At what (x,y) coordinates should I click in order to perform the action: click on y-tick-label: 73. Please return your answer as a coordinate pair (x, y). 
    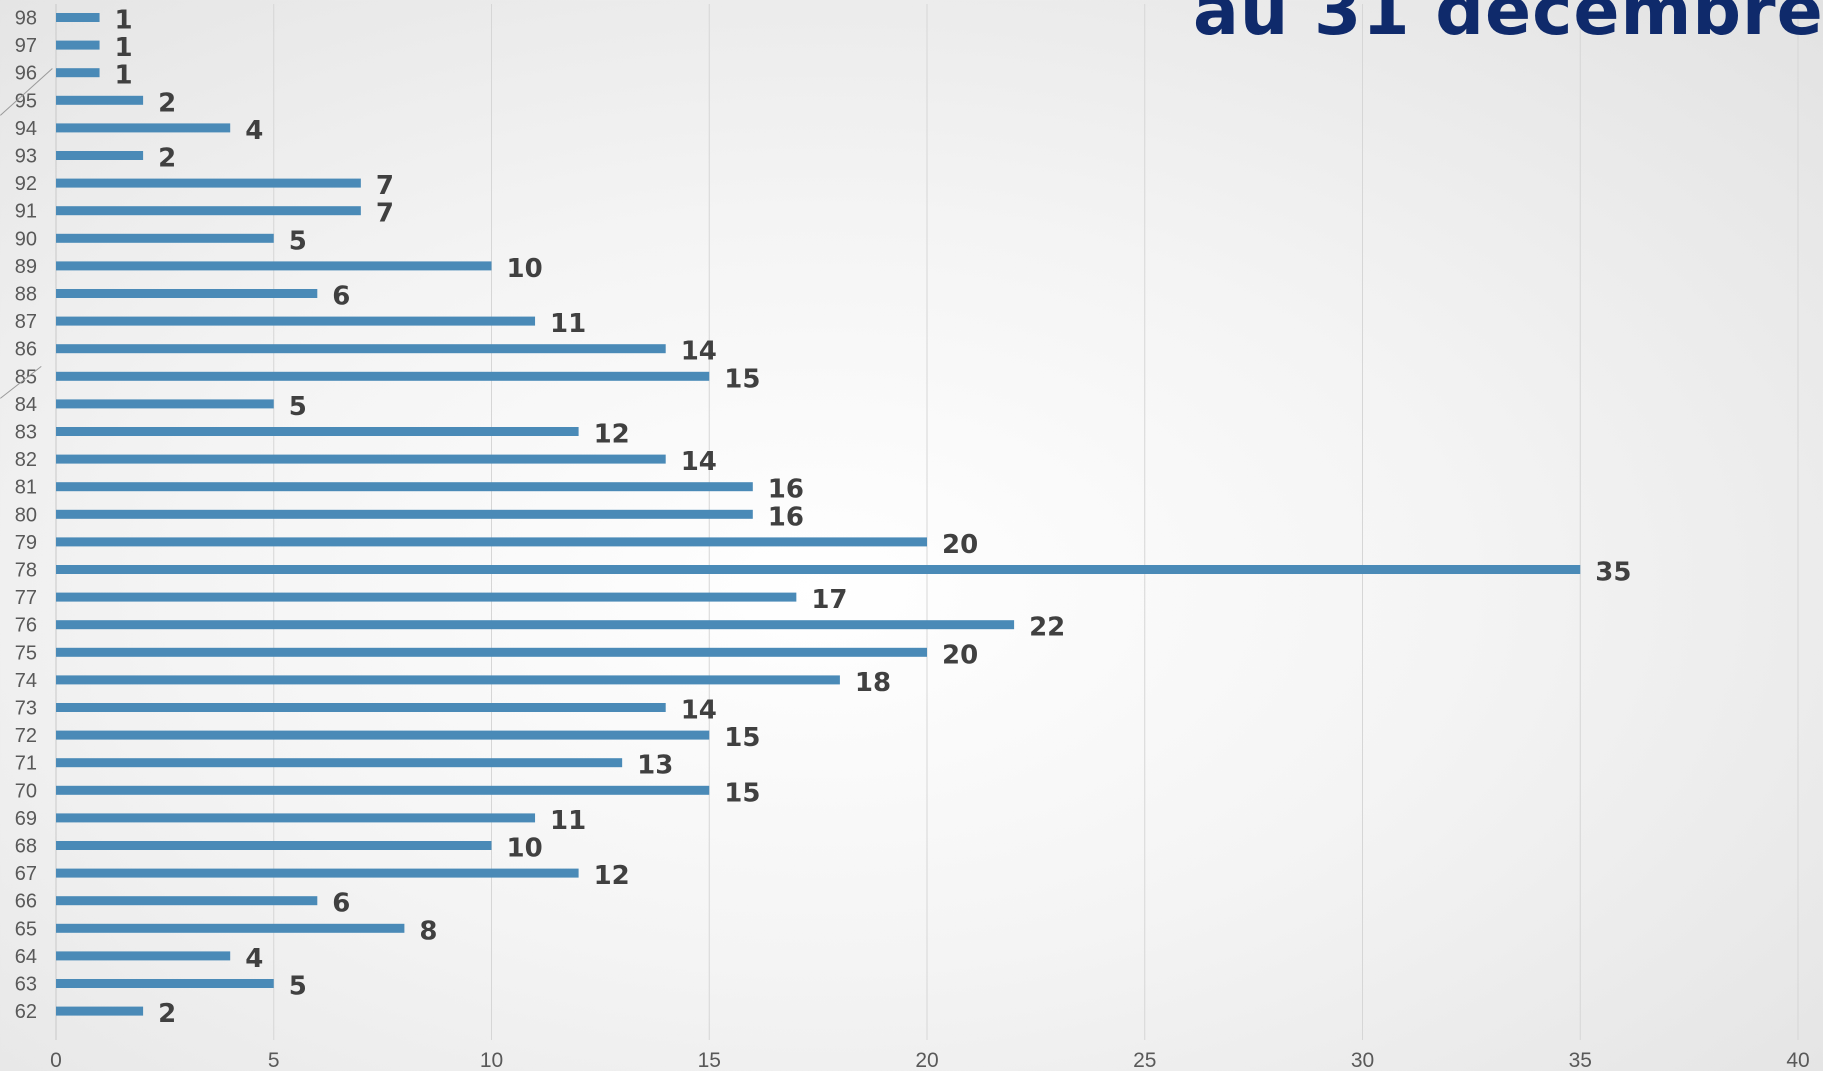
    Looking at the image, I should click on (26, 709).